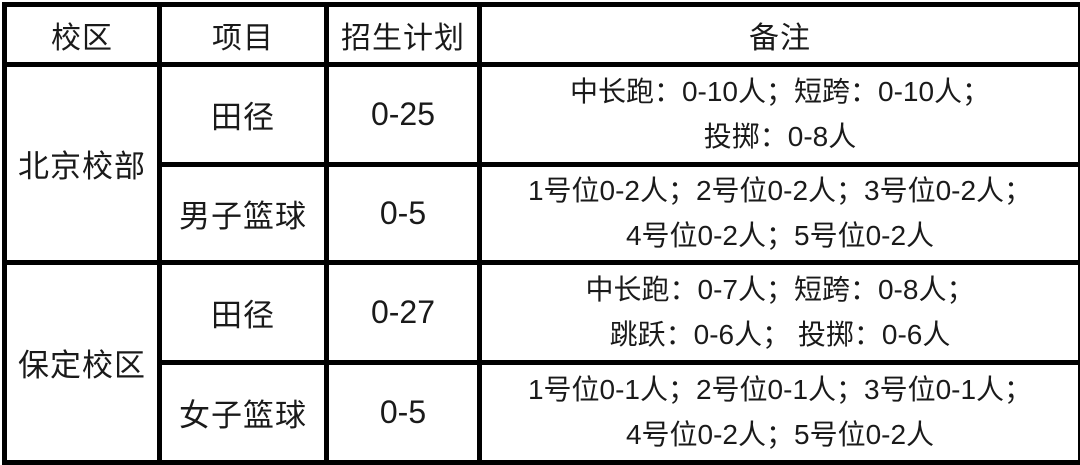 The height and width of the screenshot is (465, 1080). What do you see at coordinates (82, 35) in the screenshot?
I see `header-campus: 校区` at bounding box center [82, 35].